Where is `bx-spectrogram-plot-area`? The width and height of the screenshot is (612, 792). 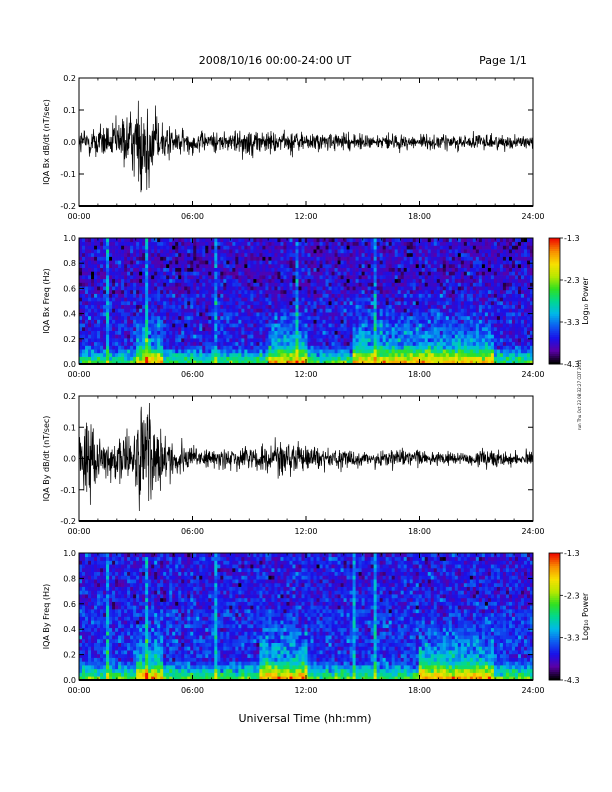 bx-spectrogram-plot-area is located at coordinates (306, 301).